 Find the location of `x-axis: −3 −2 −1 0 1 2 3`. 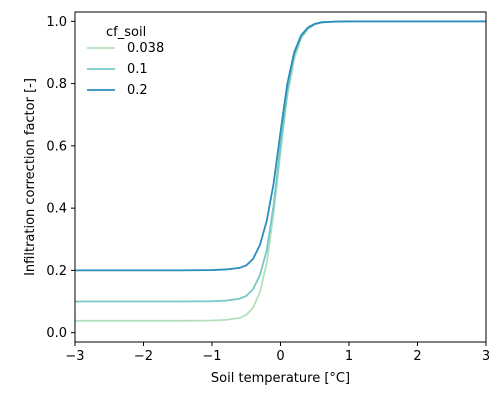

x-axis: −3 −2 −1 0 1 2 3 is located at coordinates (277, 353).